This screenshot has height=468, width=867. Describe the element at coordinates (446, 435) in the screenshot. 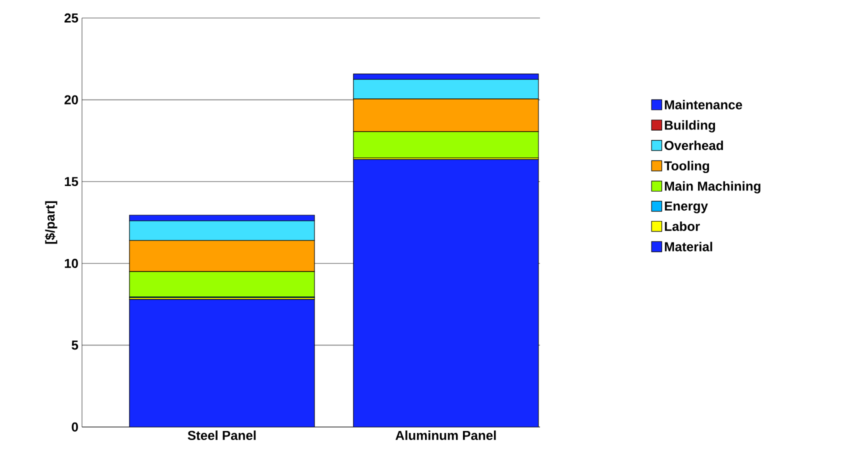

I see `x-tick-label: Aluminum Panel` at that location.